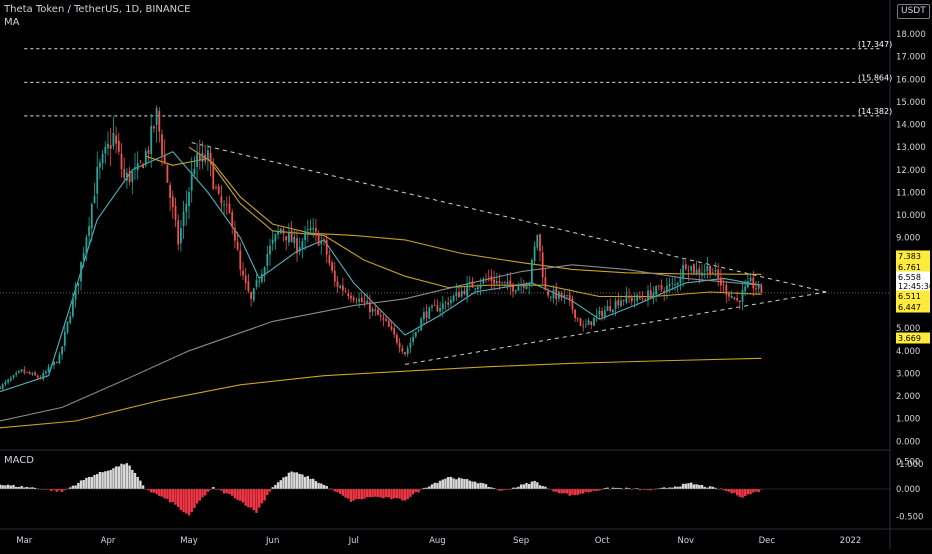 The image size is (932, 554). Describe the element at coordinates (909, 256) in the screenshot. I see `price-label-text: 7.383` at that location.